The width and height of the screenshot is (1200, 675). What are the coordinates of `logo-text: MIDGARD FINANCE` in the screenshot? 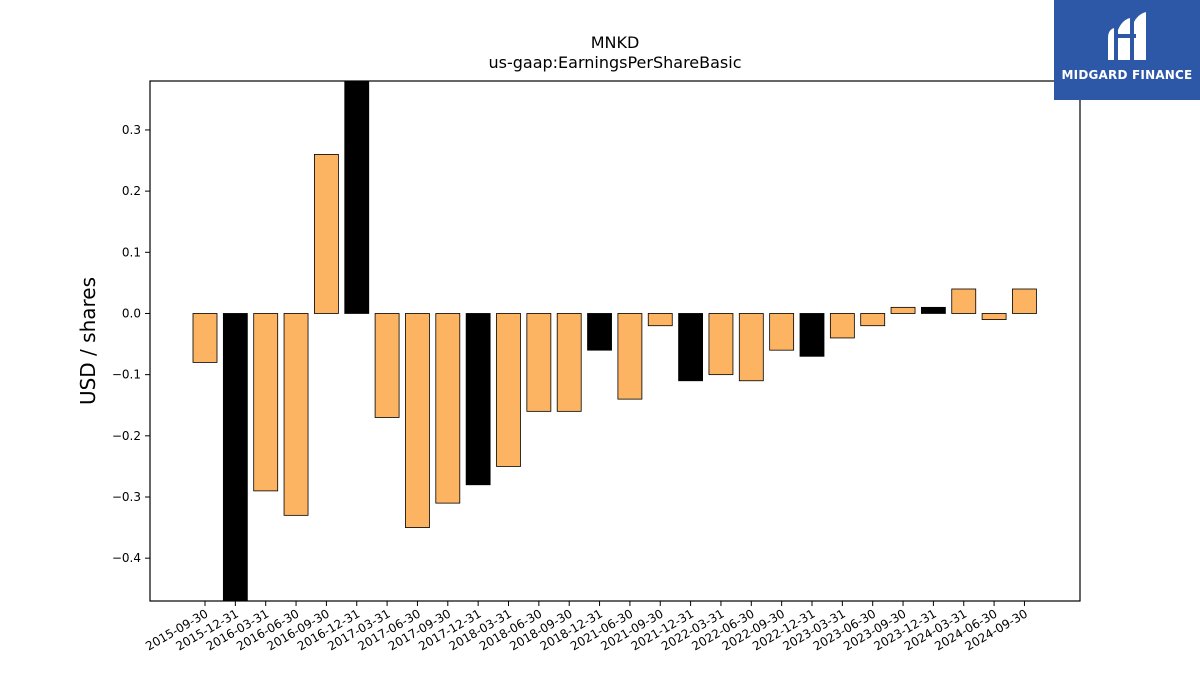 It's located at (1127, 75).